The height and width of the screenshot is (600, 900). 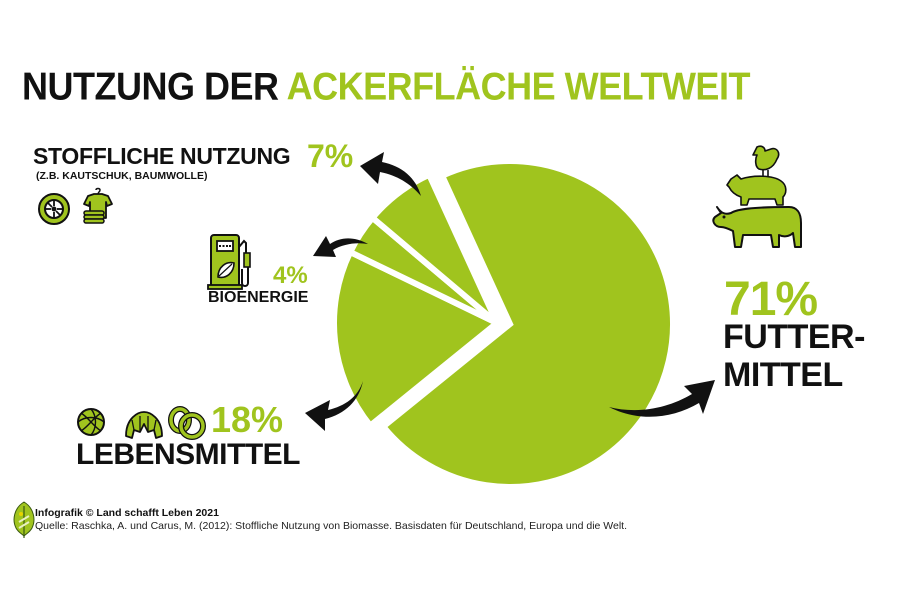 What do you see at coordinates (518, 86) in the screenshot?
I see `title-part-green: ACKERFLÄCHE WELTWEIT` at bounding box center [518, 86].